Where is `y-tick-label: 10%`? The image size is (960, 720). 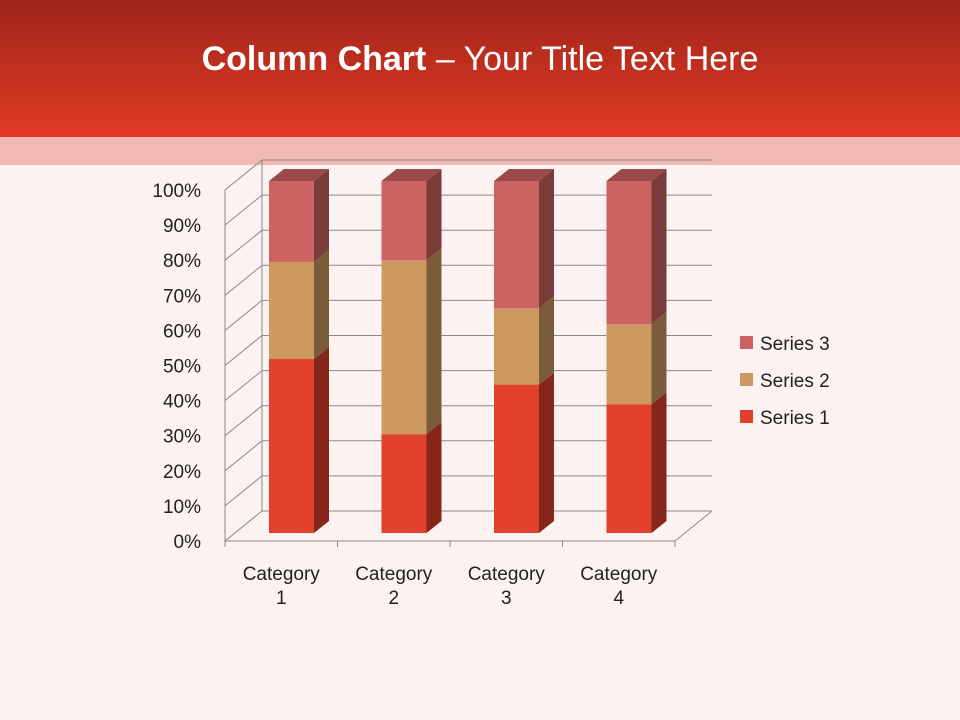 y-tick-label: 10% is located at coordinates (182, 507).